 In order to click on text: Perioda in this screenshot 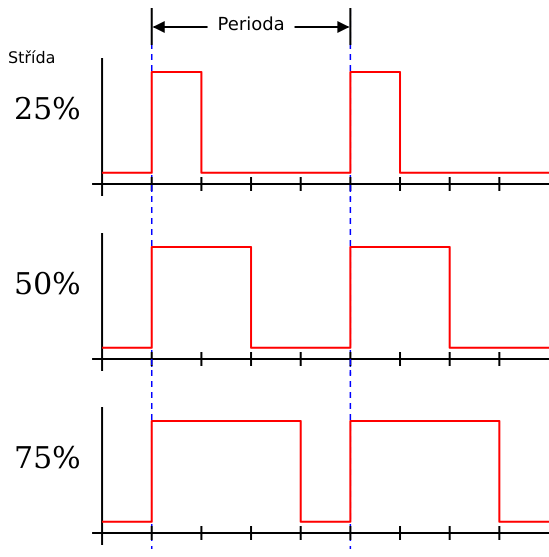, I will do `click(251, 24)`.